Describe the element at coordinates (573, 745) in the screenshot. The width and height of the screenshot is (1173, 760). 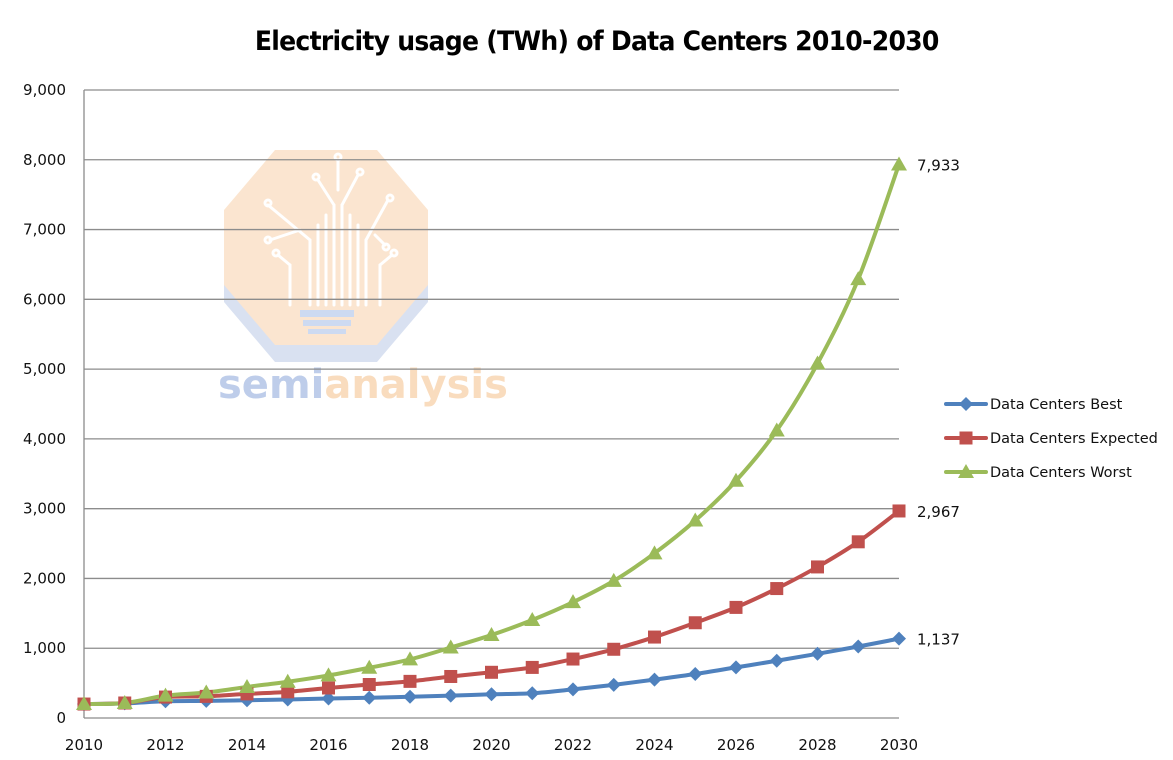
I see `x-tick-label: 2022` at that location.